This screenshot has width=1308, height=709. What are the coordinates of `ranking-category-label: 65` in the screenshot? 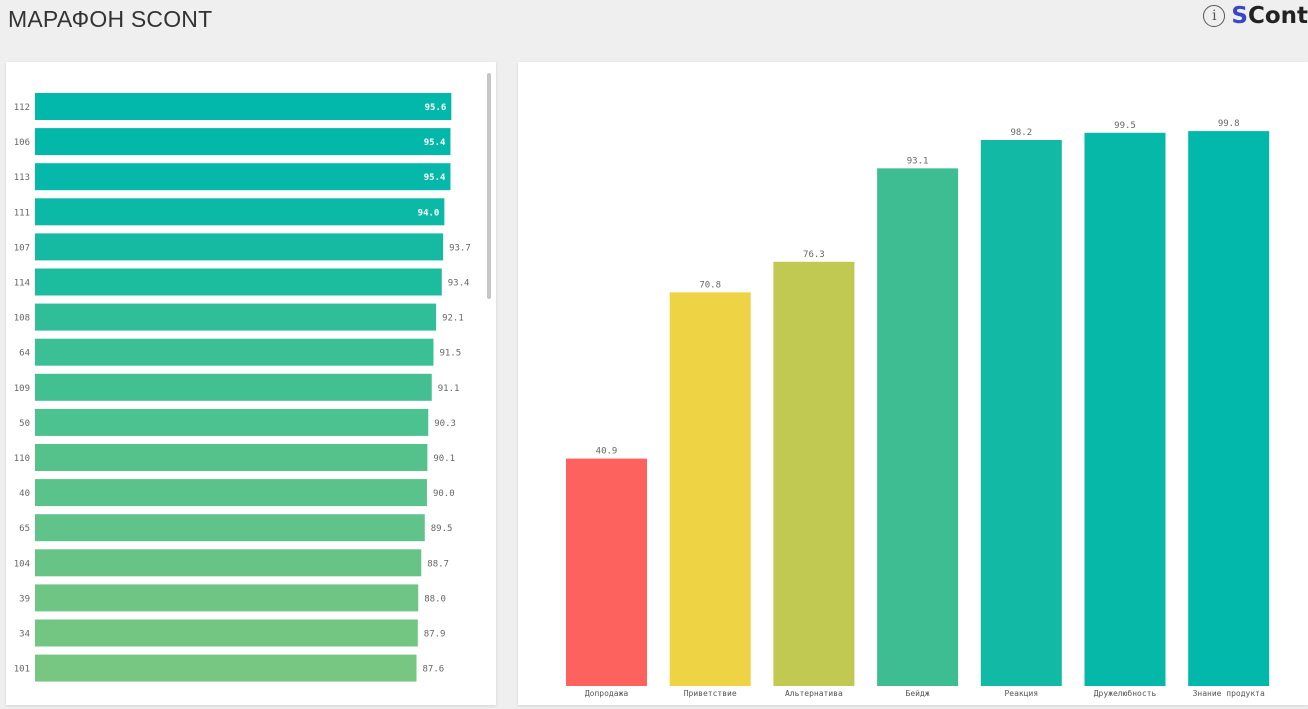 It's located at (24, 529).